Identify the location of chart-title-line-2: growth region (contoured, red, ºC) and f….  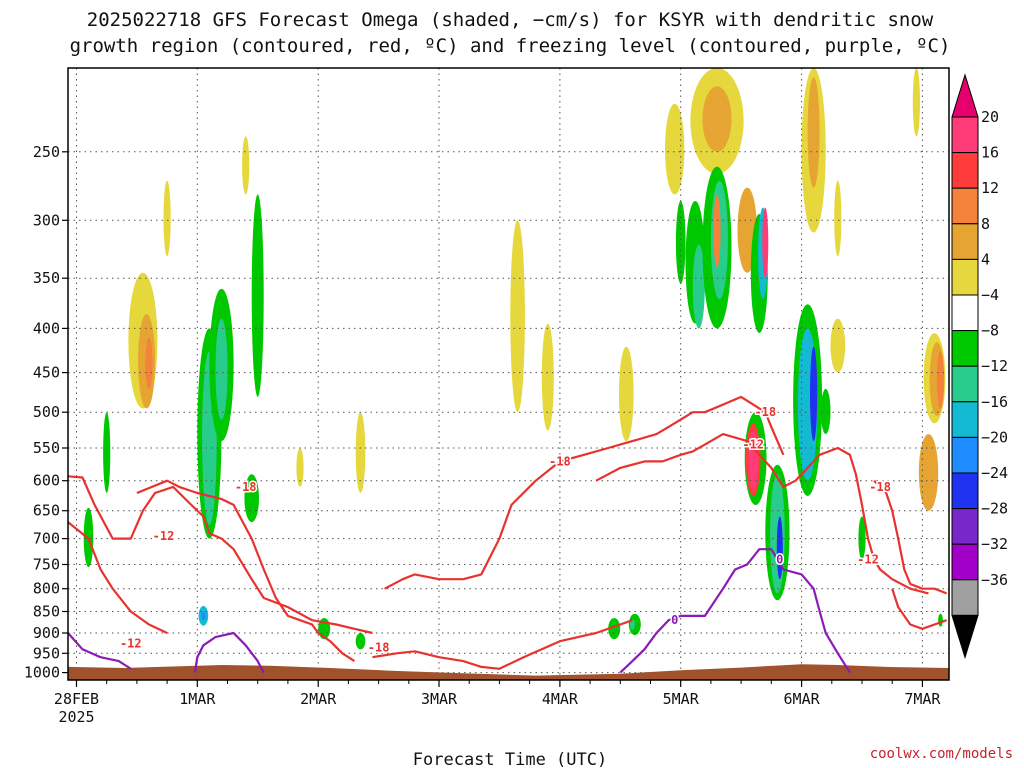
(510, 46).